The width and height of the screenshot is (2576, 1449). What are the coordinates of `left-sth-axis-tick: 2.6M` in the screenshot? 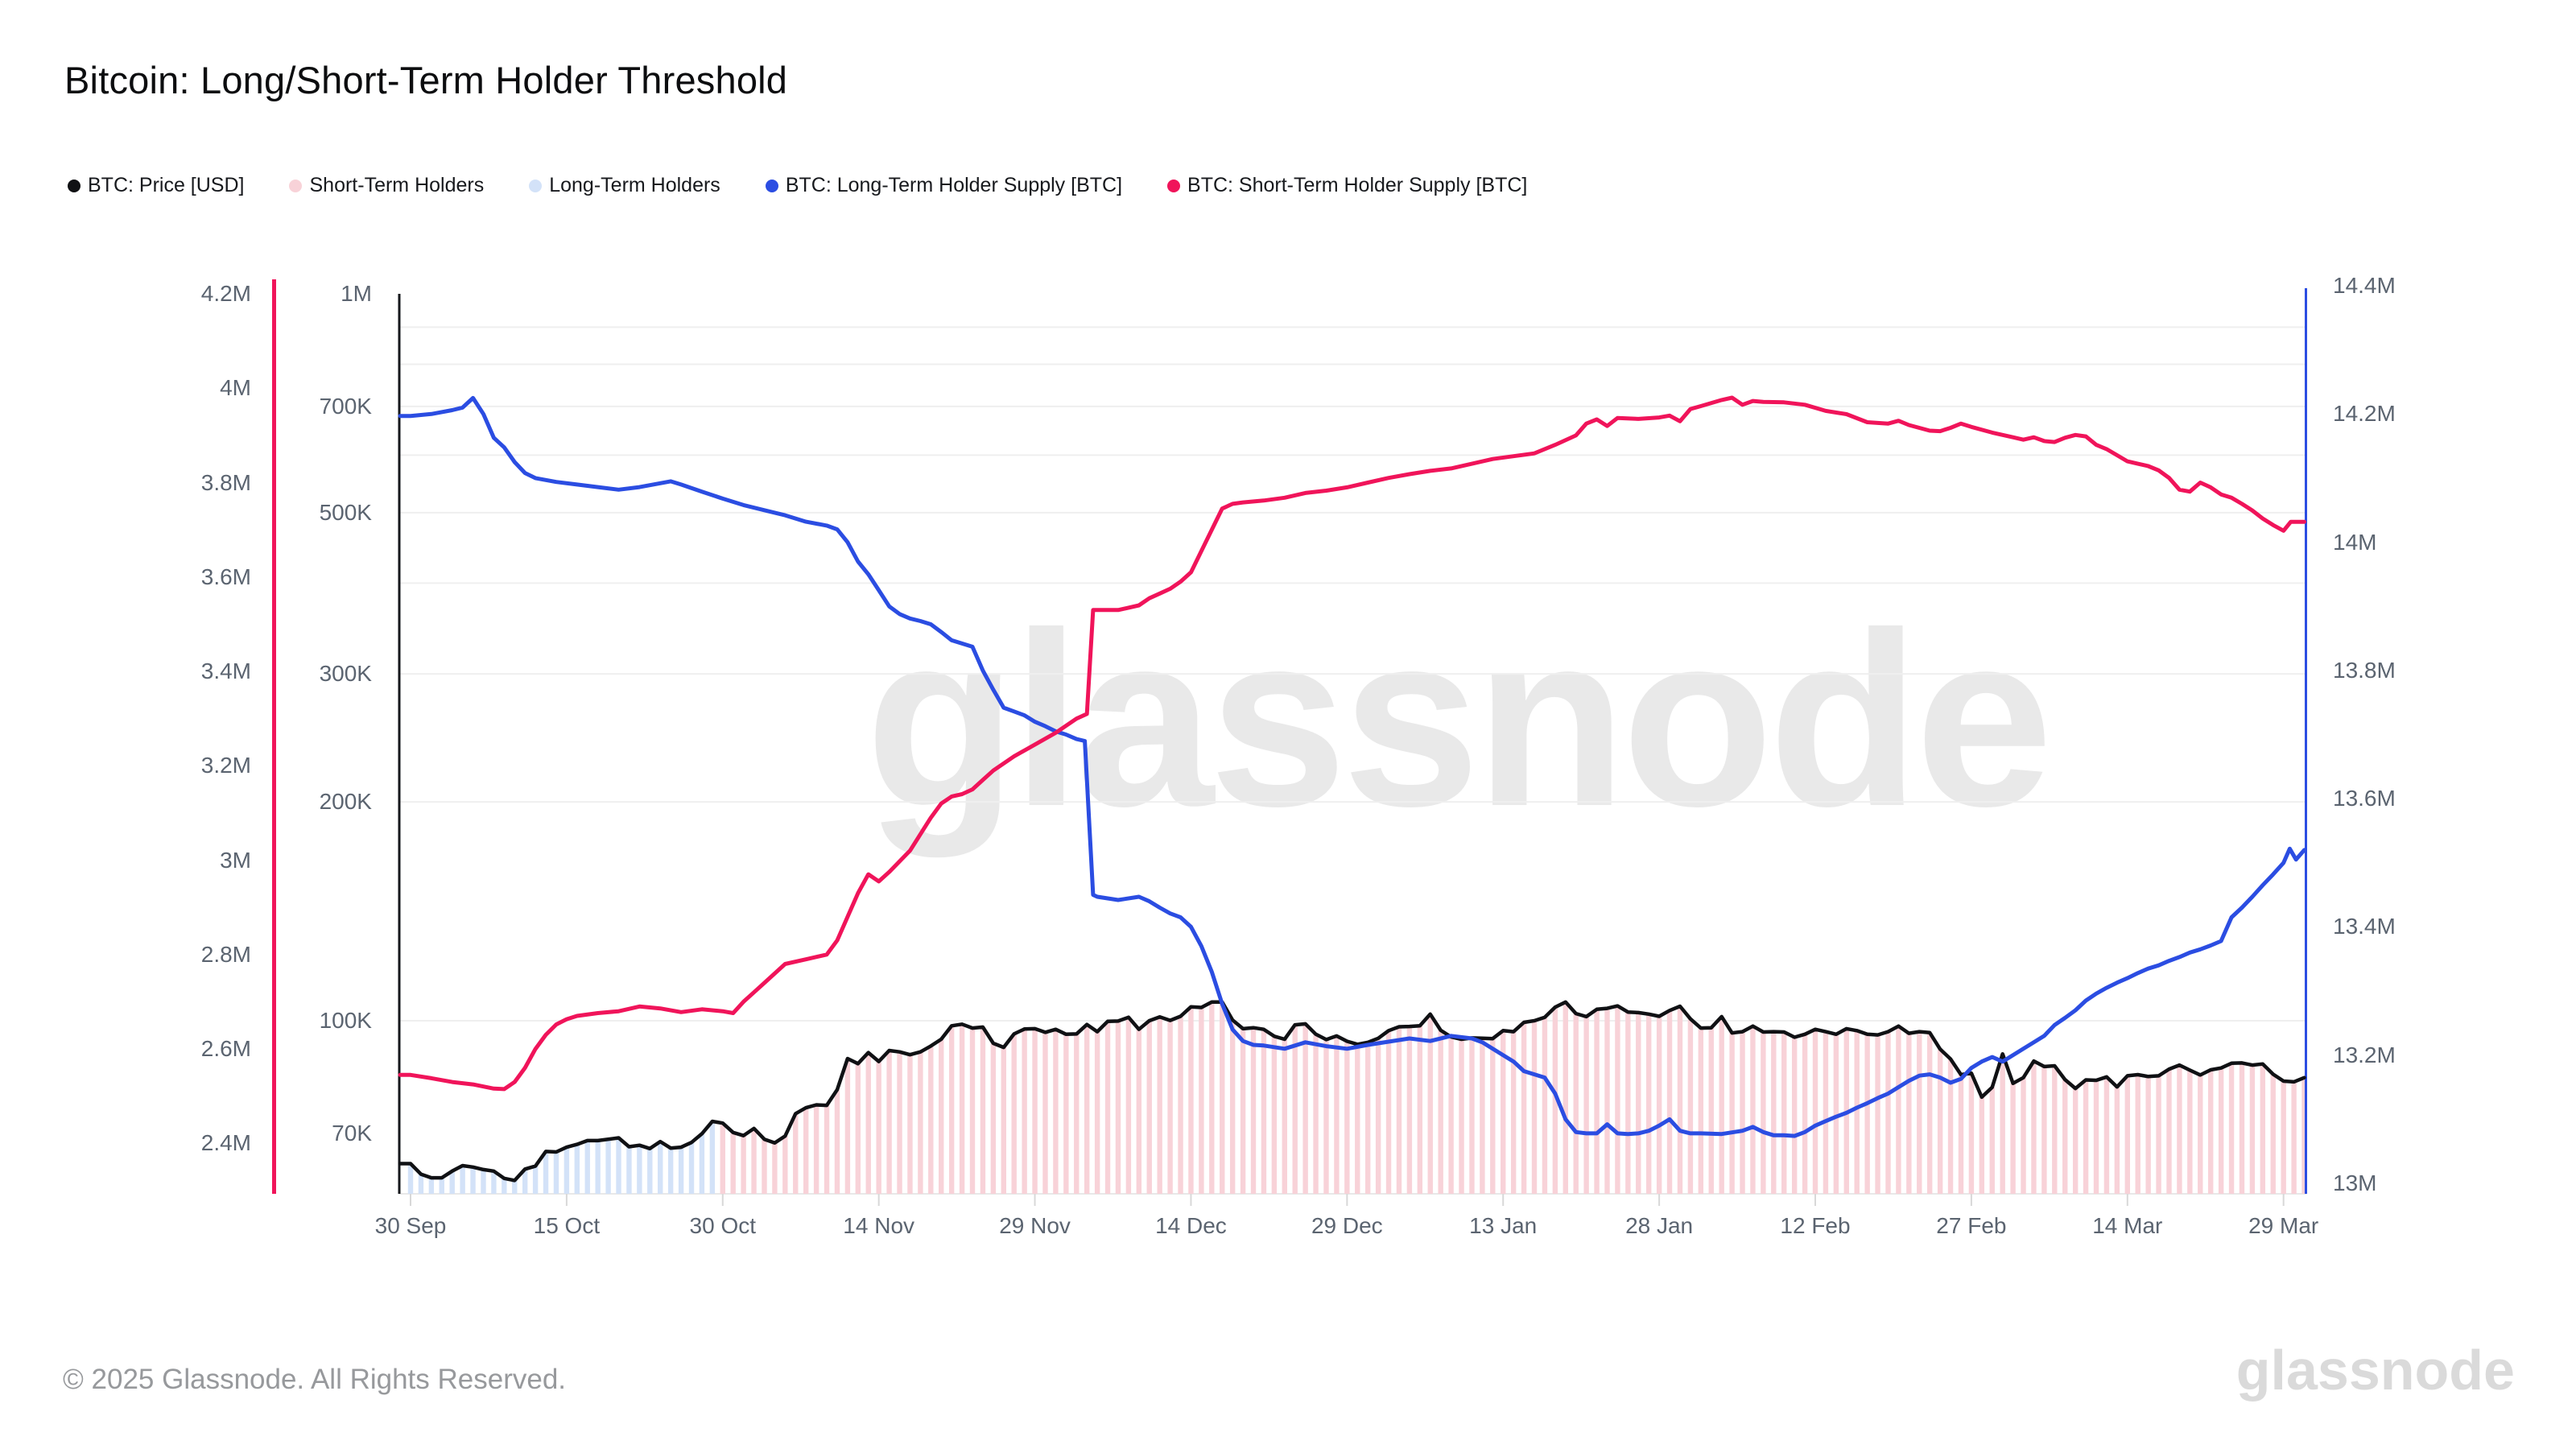 It's located at (225, 1049).